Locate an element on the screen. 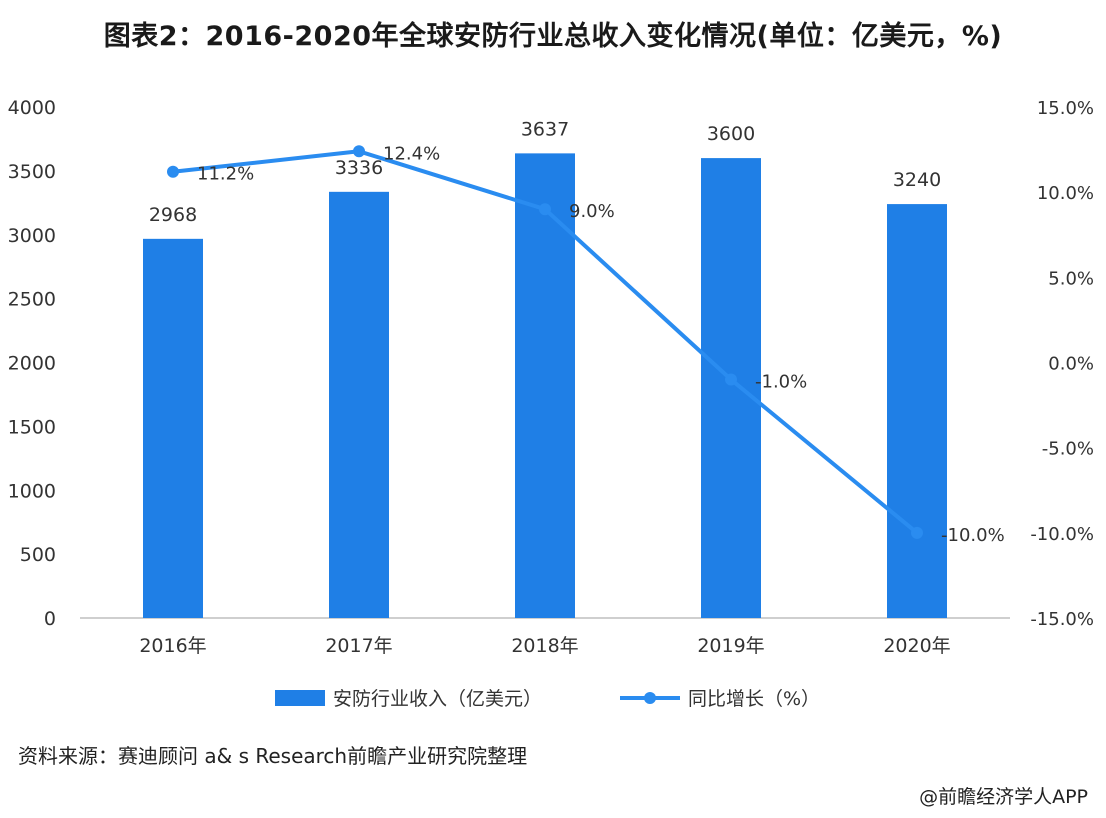 Image resolution: width=1106 pixels, height=818 pixels. y-left-tick-label: 3500 is located at coordinates (32, 172).